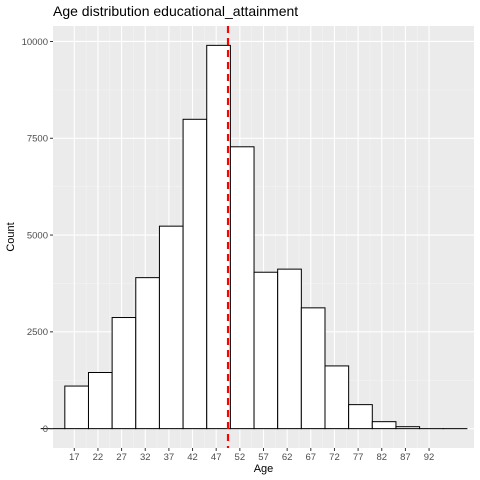 The height and width of the screenshot is (480, 480). Describe the element at coordinates (311, 457) in the screenshot. I see `x-tick-label: 67` at that location.